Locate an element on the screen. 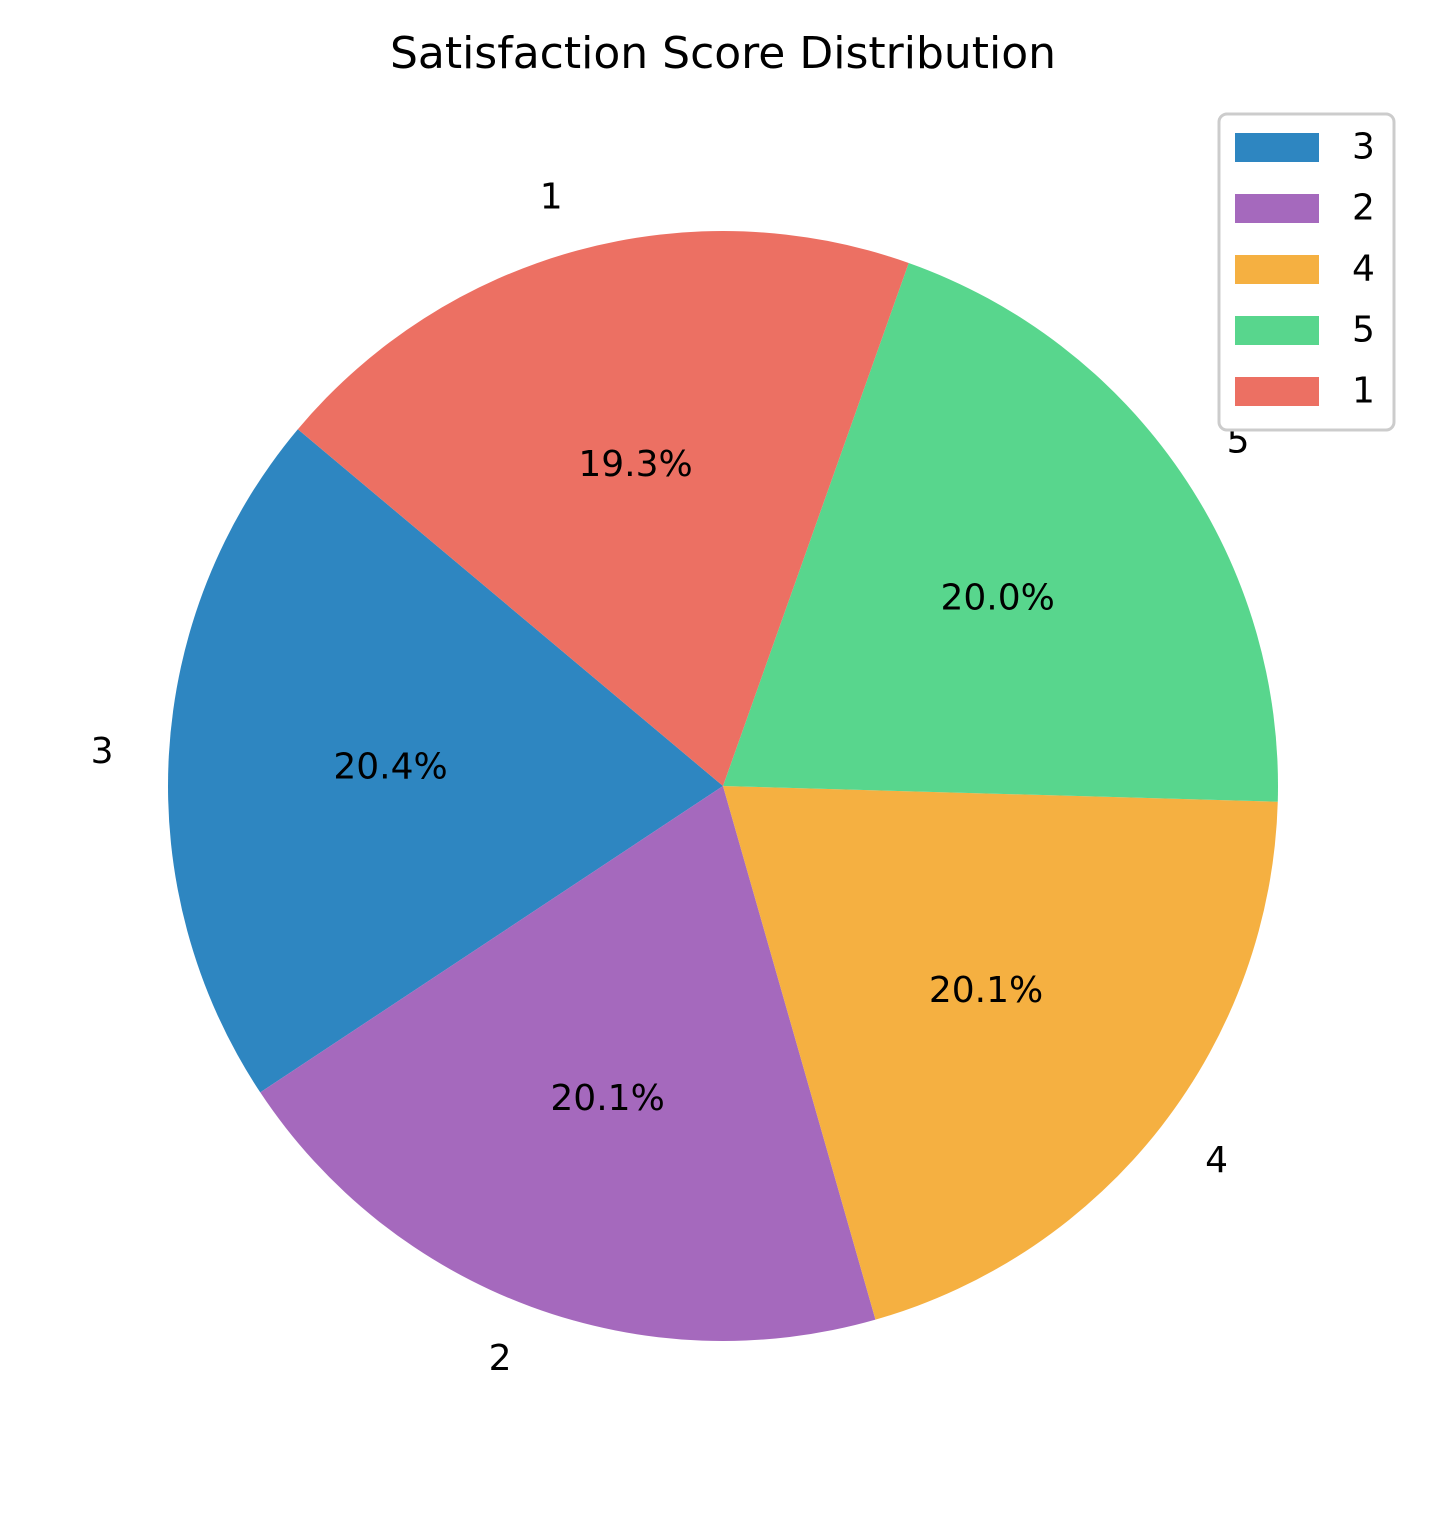 The width and height of the screenshot is (1446, 1513). legend-items: 3 2 4 5 1 is located at coordinates (1305, 269).